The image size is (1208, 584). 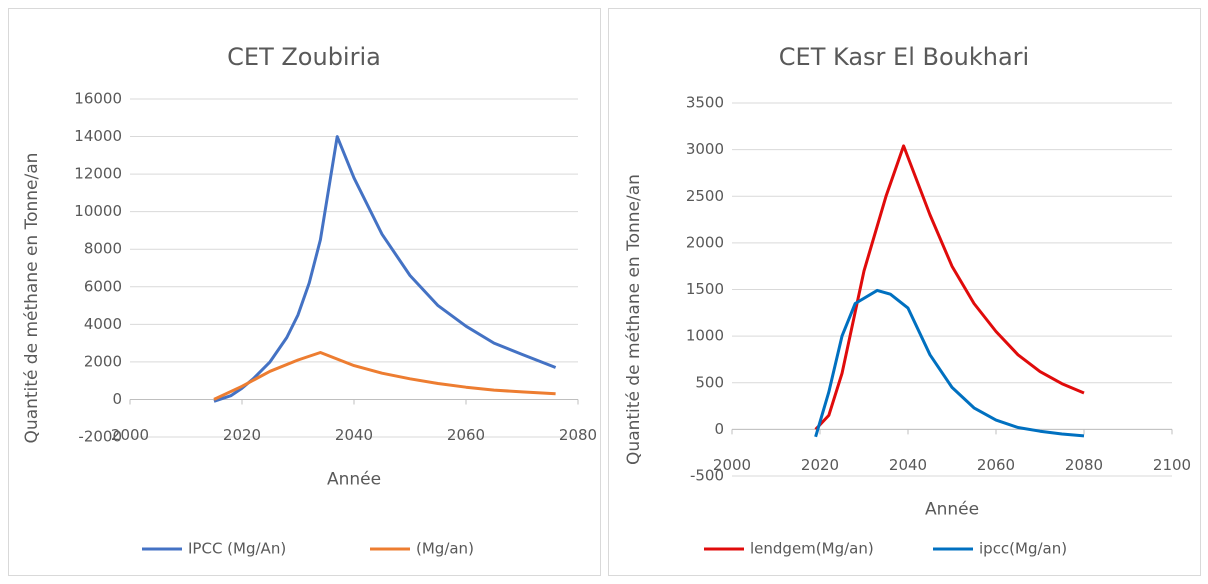 What do you see at coordinates (709, 382) in the screenshot?
I see `y-tick-label: 500` at bounding box center [709, 382].